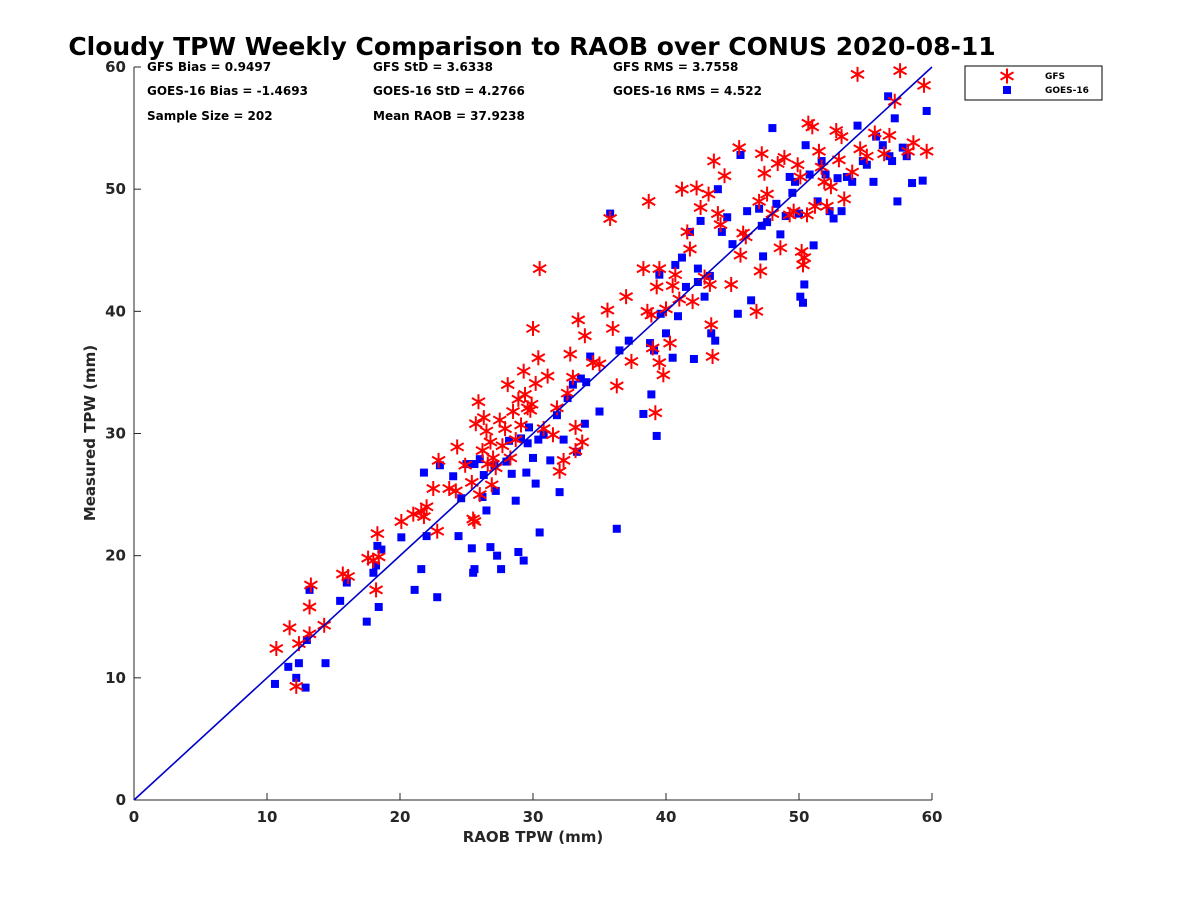  What do you see at coordinates (1033, 83) in the screenshot?
I see `legend: GFS GOES-16` at bounding box center [1033, 83].